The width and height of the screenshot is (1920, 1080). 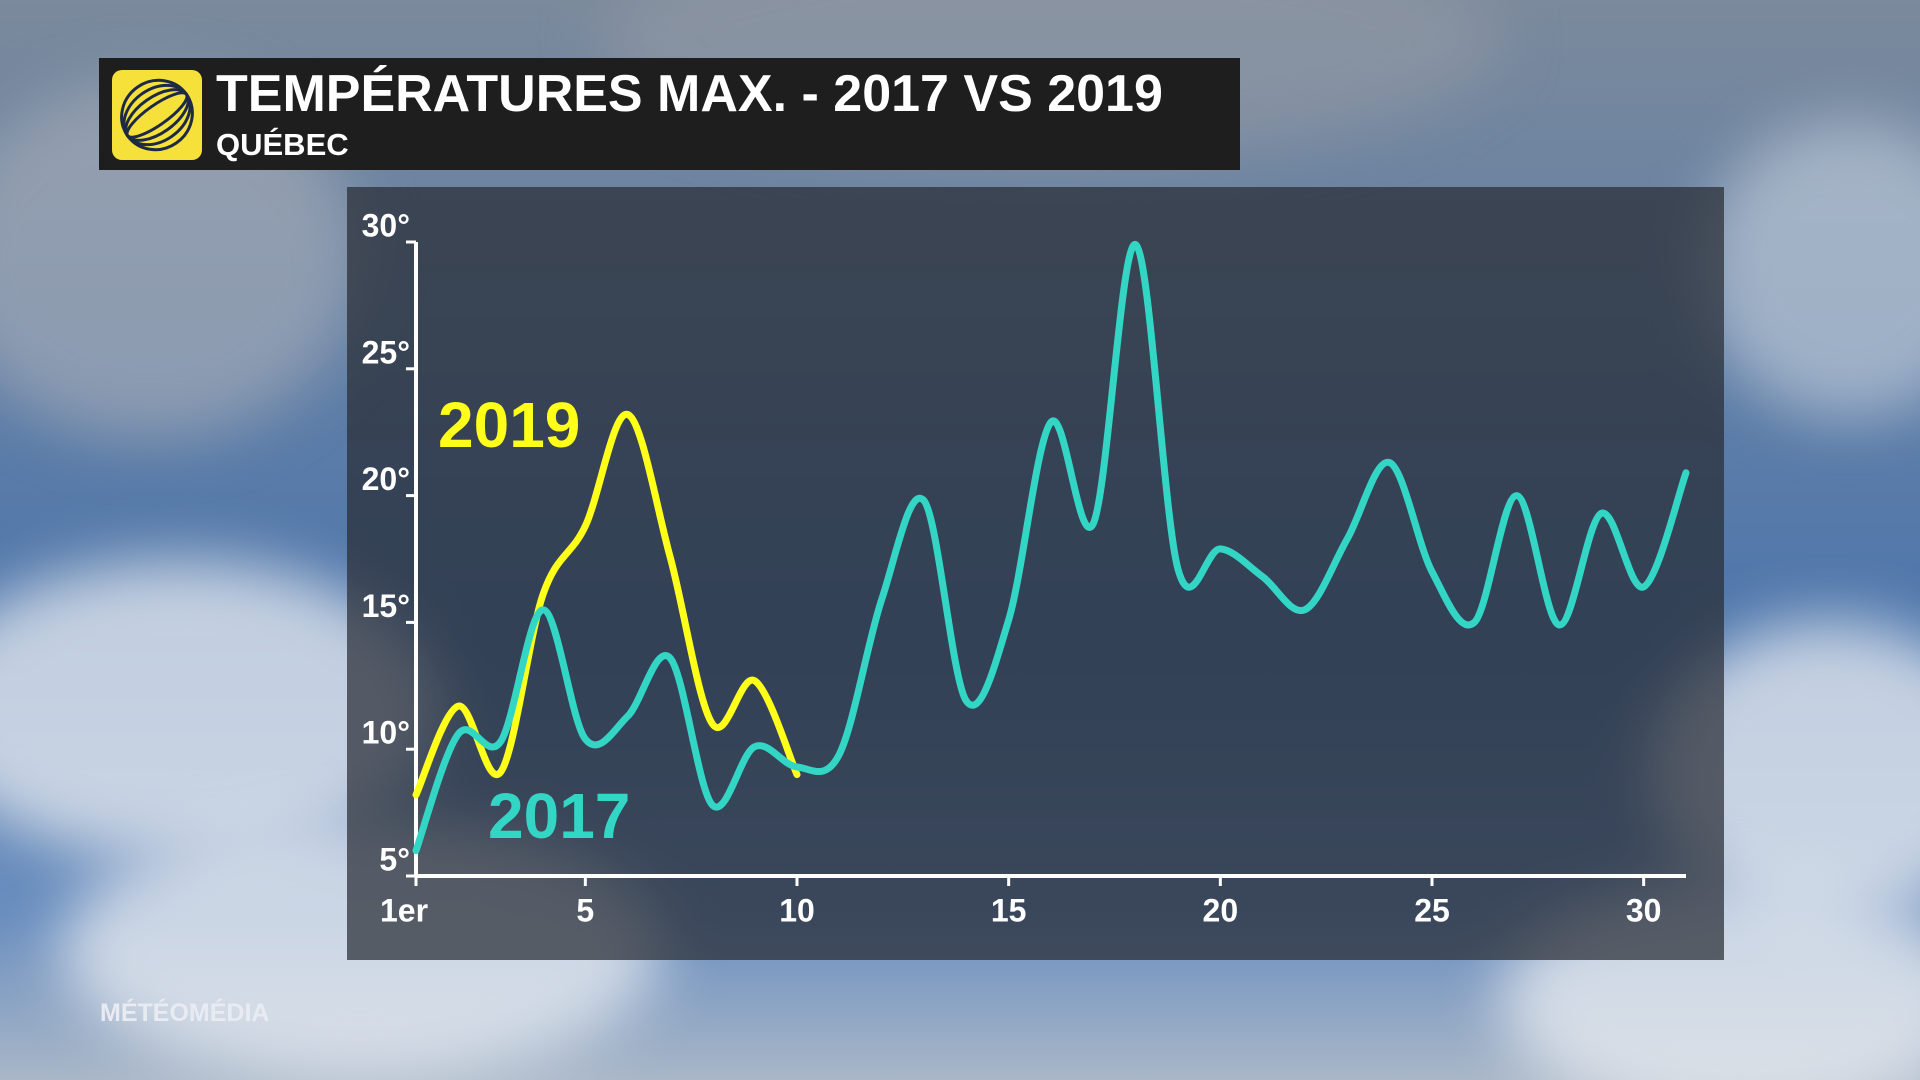 What do you see at coordinates (404, 910) in the screenshot?
I see `x-tick-label: 1er` at bounding box center [404, 910].